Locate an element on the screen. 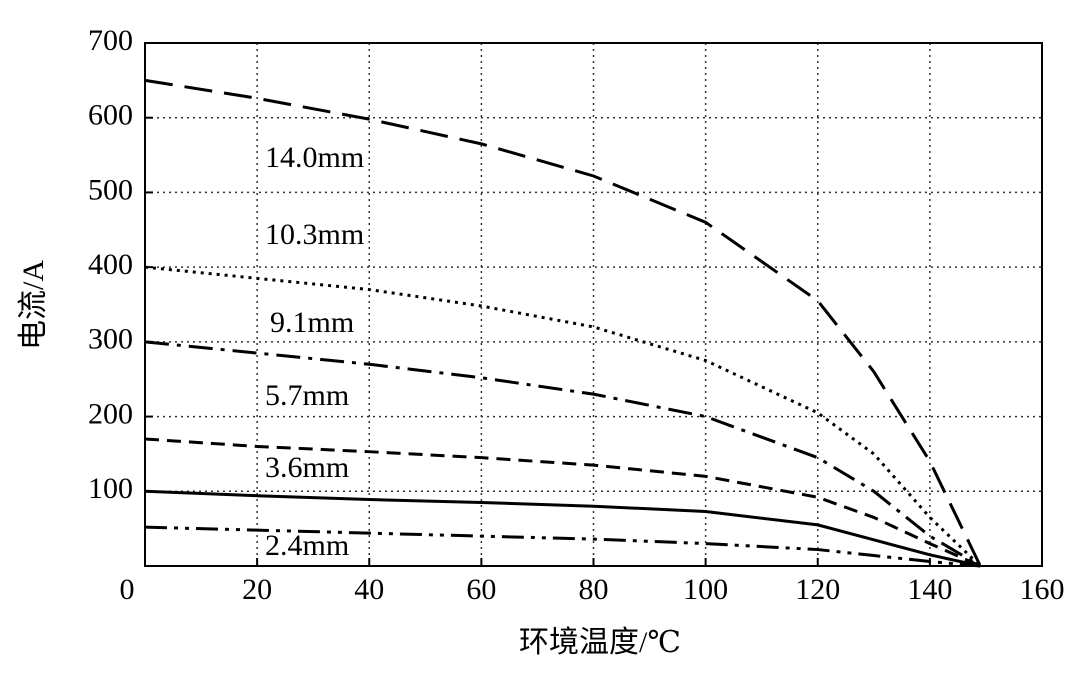 This screenshot has height=674, width=1080. y-tick-label: 600 is located at coordinates (110, 115).